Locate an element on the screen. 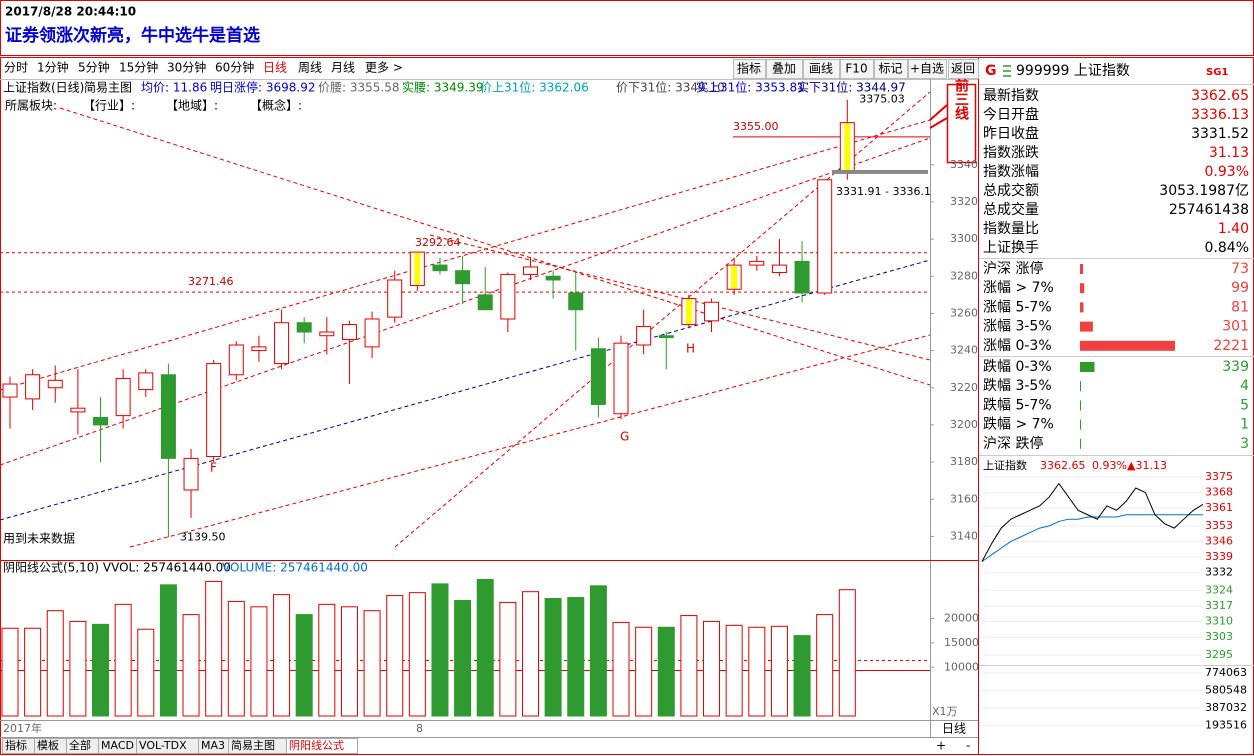 The height and width of the screenshot is (756, 1254). y-tick-label: 3339 is located at coordinates (1219, 556).